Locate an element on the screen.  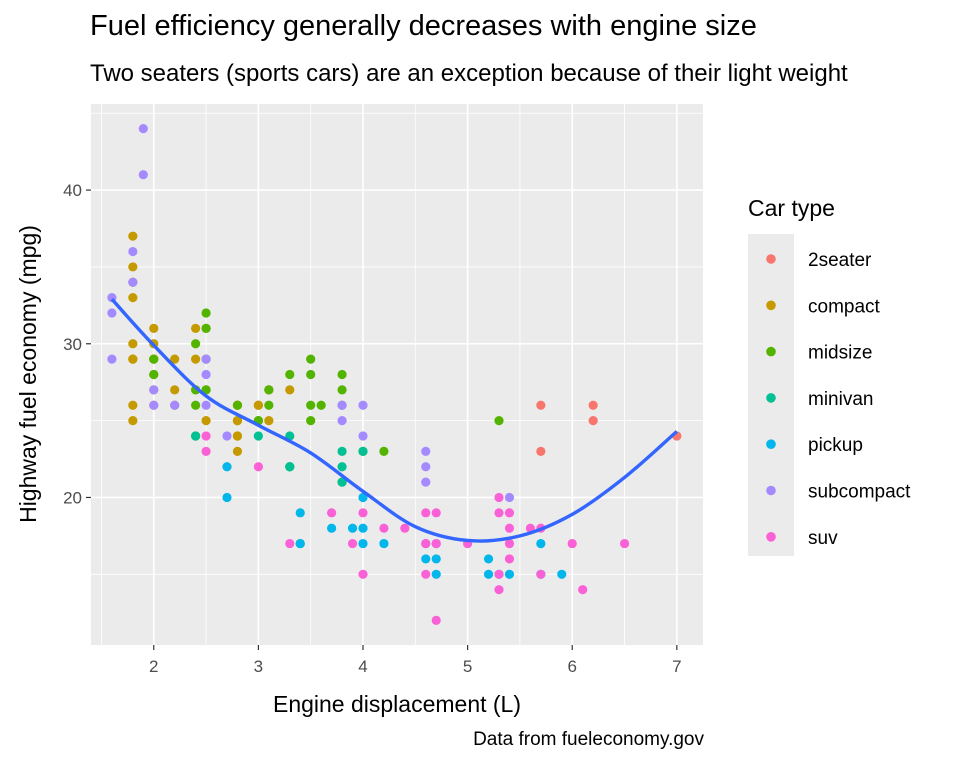
chart-caption: Data from fueleconomy.gov is located at coordinates (588, 739).